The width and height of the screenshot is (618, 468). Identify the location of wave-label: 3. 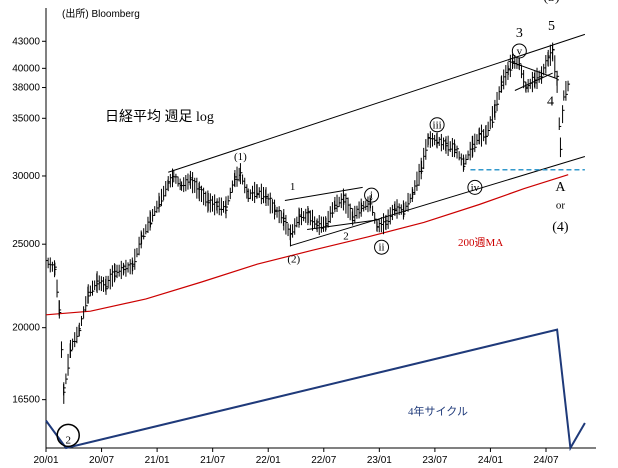
(519, 33).